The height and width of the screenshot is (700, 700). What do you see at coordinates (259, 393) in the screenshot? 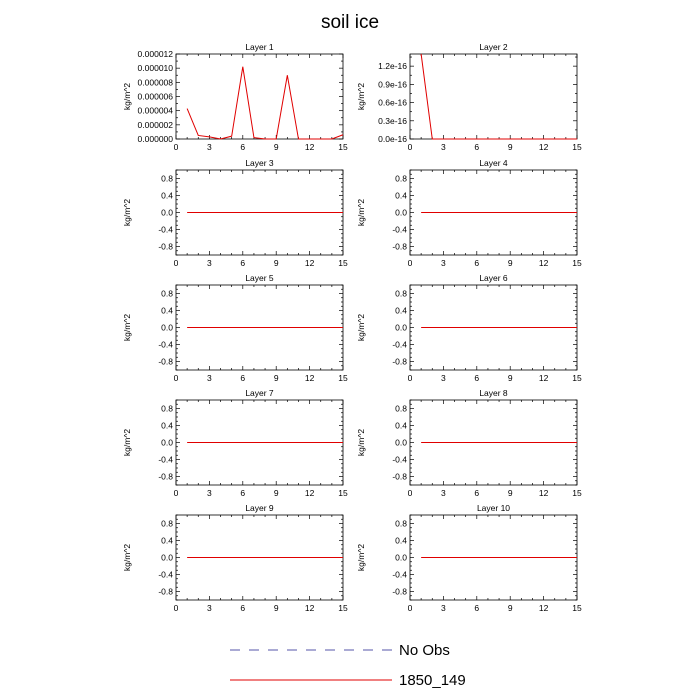
I see `panel-title: Layer 7` at bounding box center [259, 393].